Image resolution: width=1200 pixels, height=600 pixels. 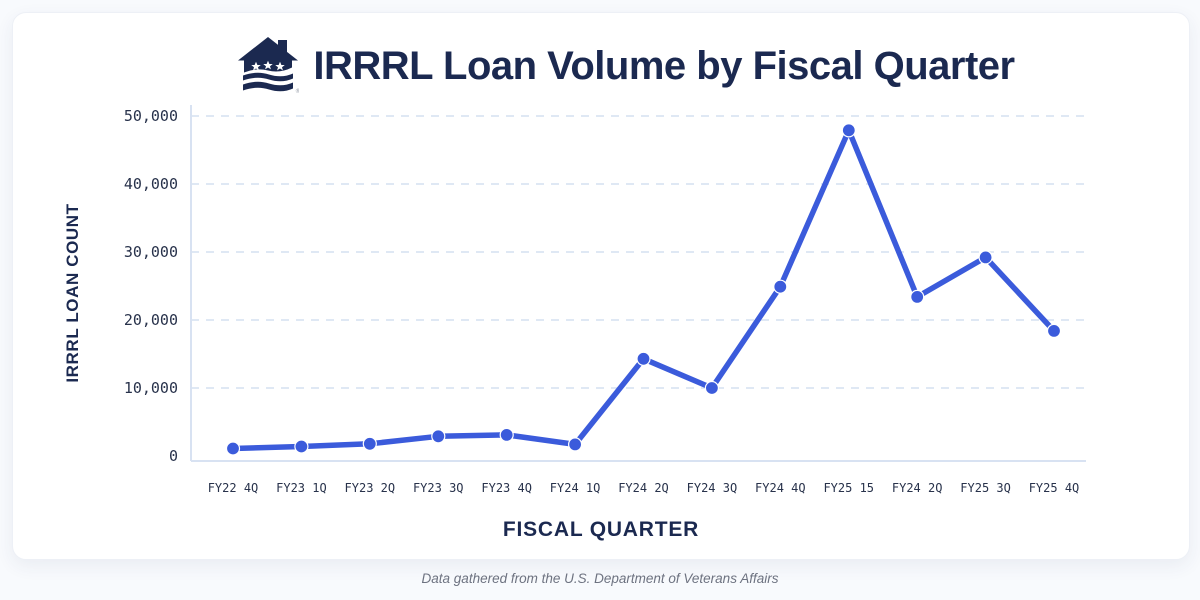 I want to click on va-house-flag-logo: ®, so click(x=268, y=66).